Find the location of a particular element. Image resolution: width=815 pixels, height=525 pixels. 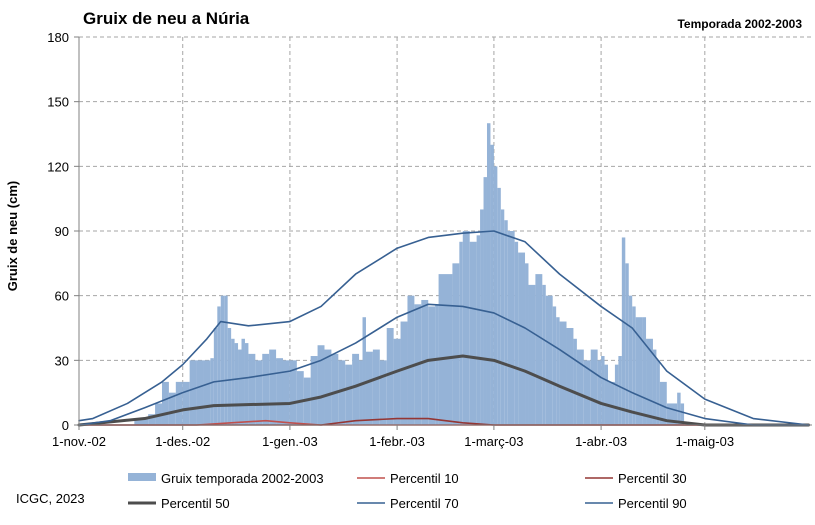

chart-subtitle: Temporada 2002-2003 is located at coordinates (739, 24).